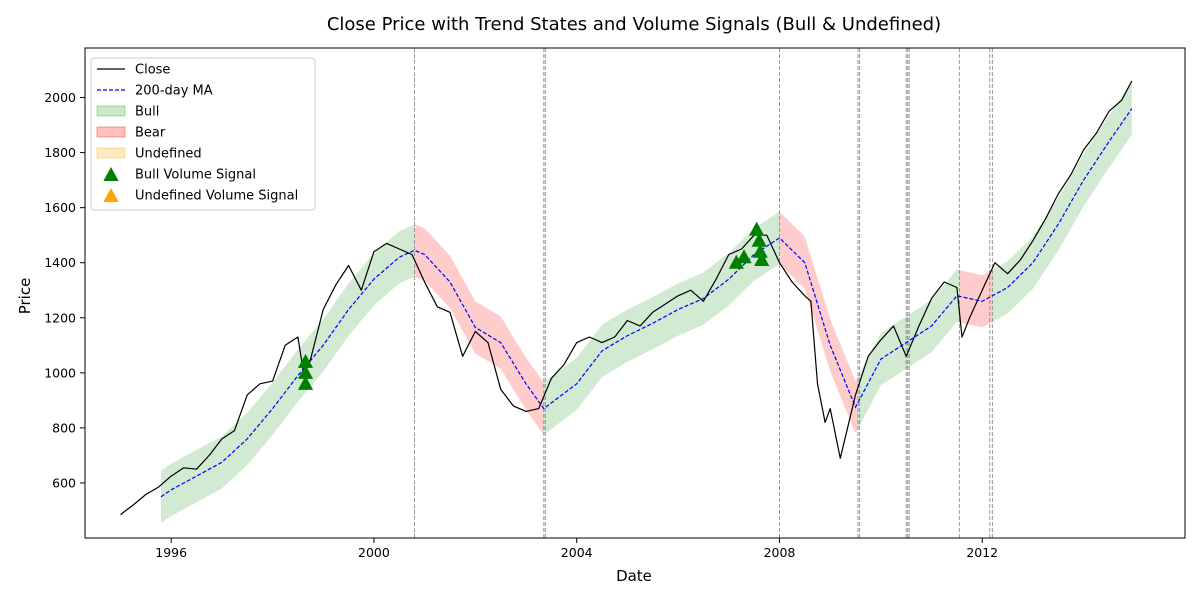  What do you see at coordinates (111, 195) in the screenshot?
I see `legend-swatch-undefined-volume-signal` at bounding box center [111, 195].